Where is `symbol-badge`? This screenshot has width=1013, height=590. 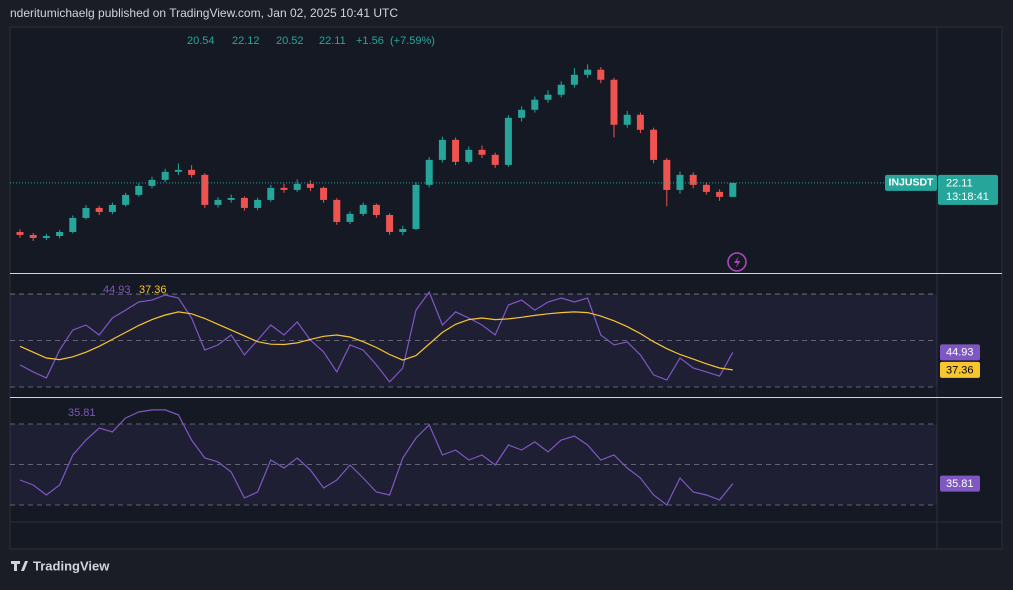 symbol-badge is located at coordinates (911, 182).